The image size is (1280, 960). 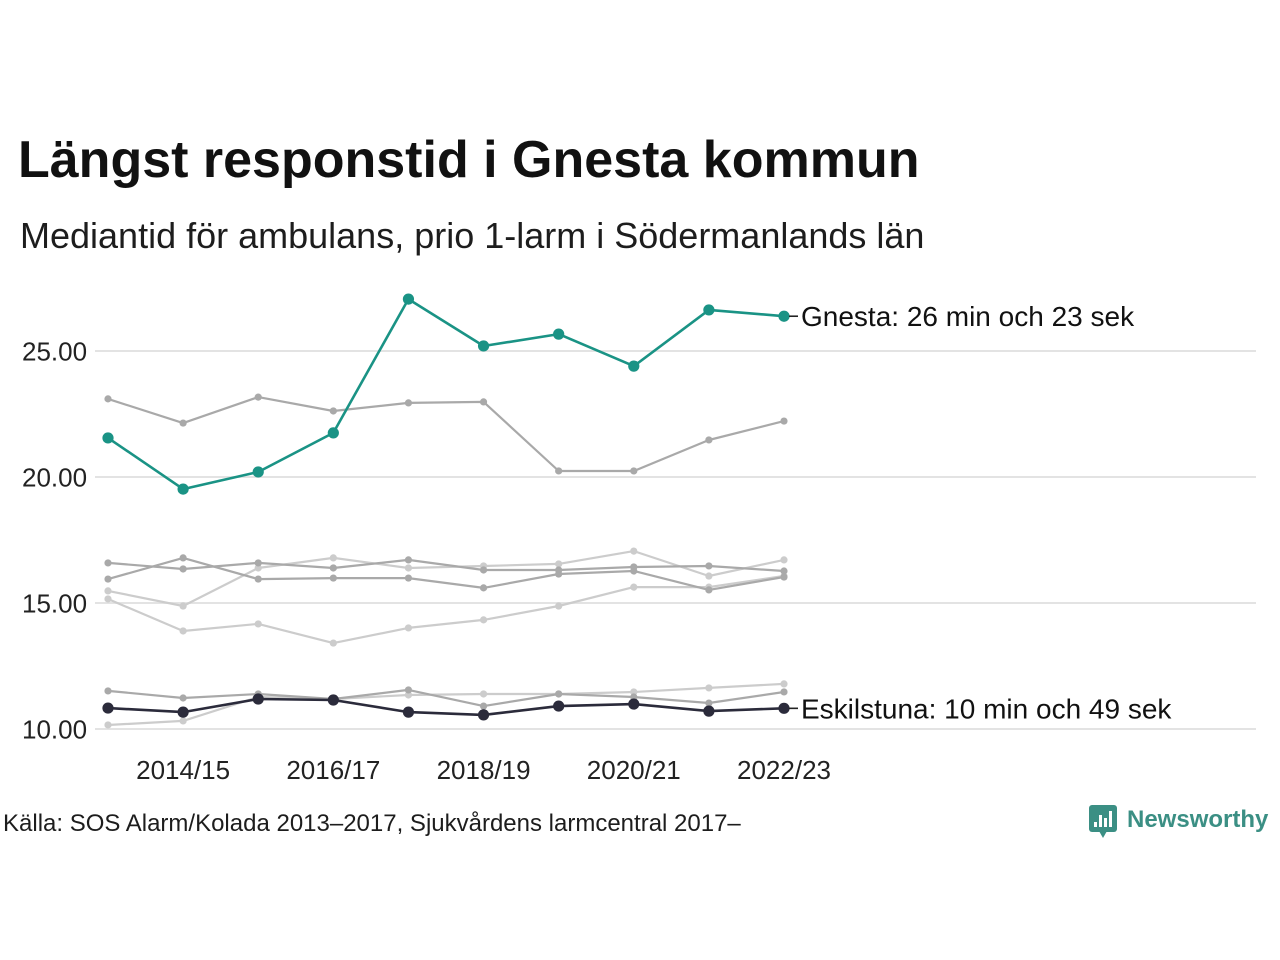 I want to click on y-tick-label: 25.00, so click(x=54, y=352).